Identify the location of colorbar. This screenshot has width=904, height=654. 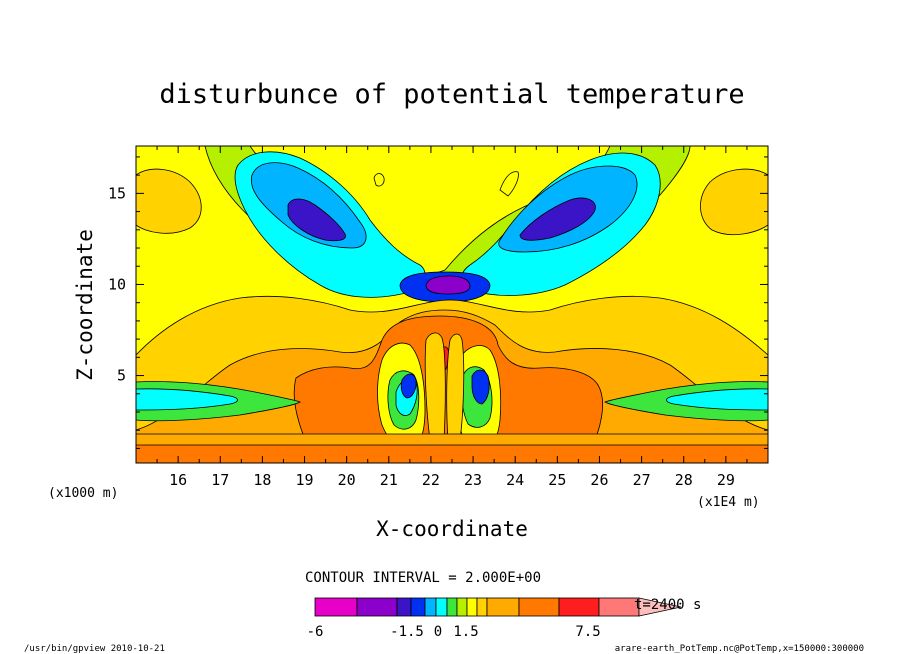
(498, 607).